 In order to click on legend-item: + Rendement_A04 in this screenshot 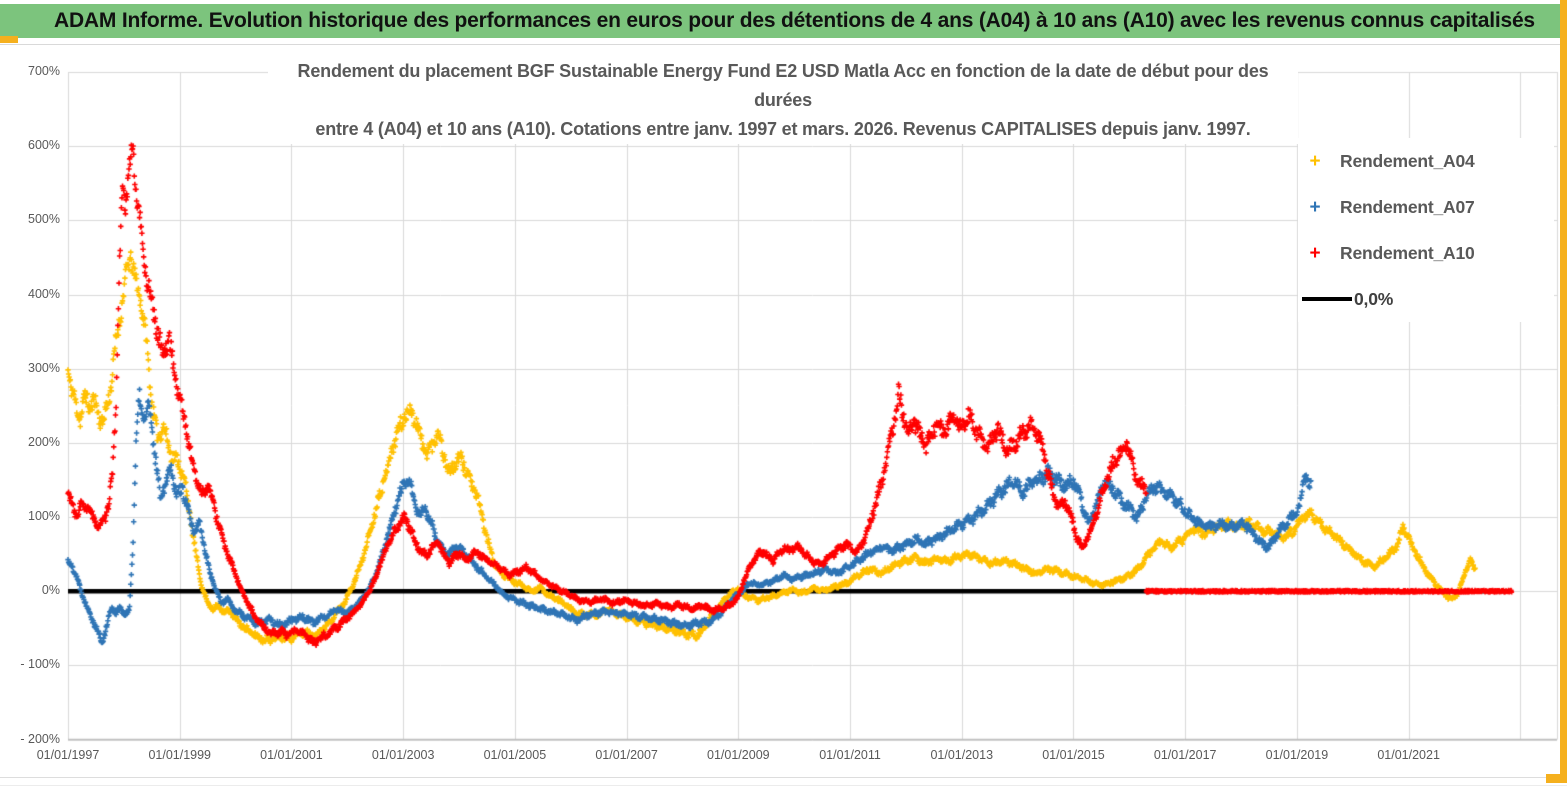, I will do `click(1426, 161)`.